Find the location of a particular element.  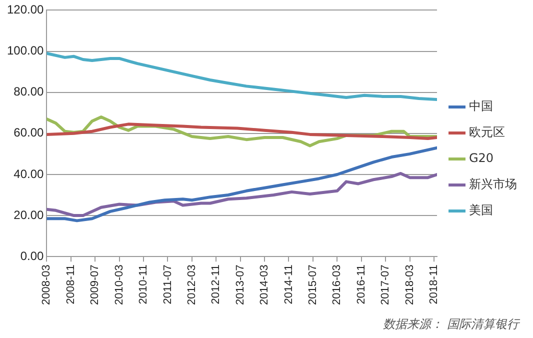

y-tick-label: 80.00 is located at coordinates (29, 91).